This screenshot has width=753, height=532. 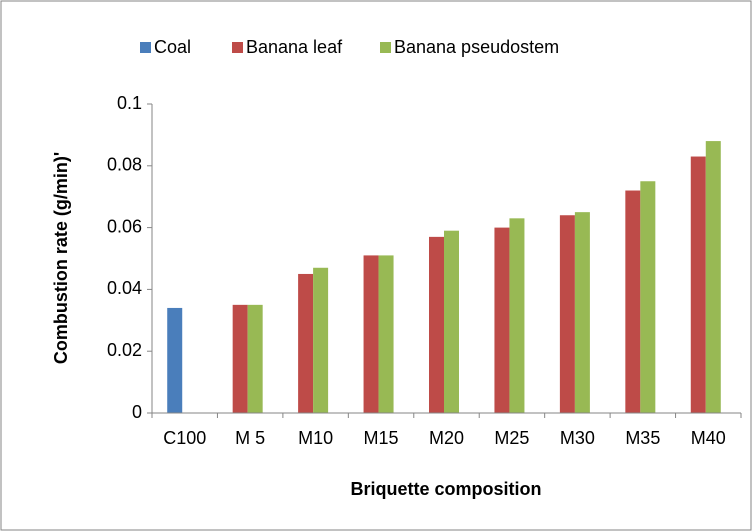 What do you see at coordinates (184, 438) in the screenshot?
I see `x-tick-label: C100` at bounding box center [184, 438].